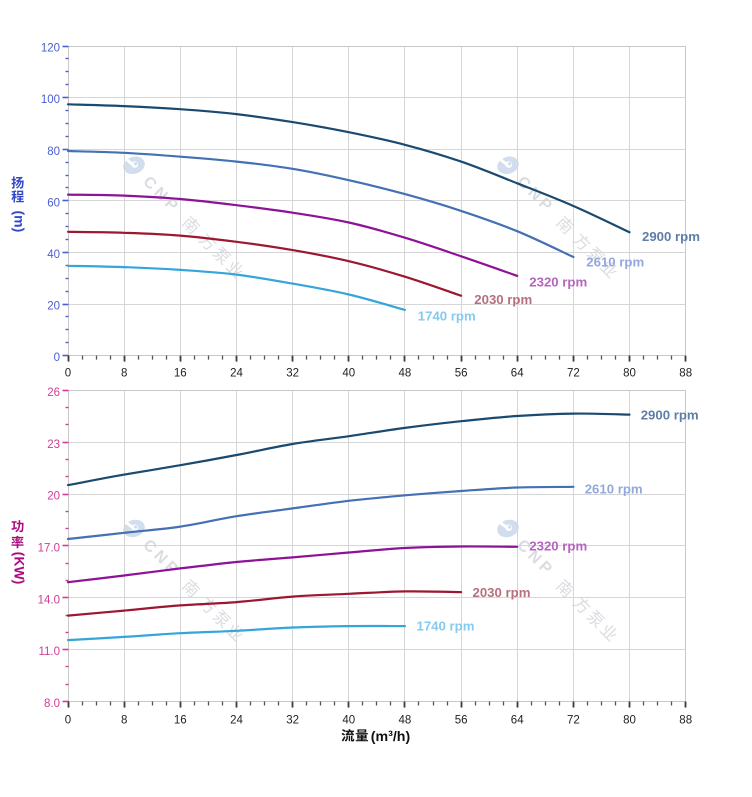 The width and height of the screenshot is (752, 797). I want to click on svg-text: 60, so click(53, 203).